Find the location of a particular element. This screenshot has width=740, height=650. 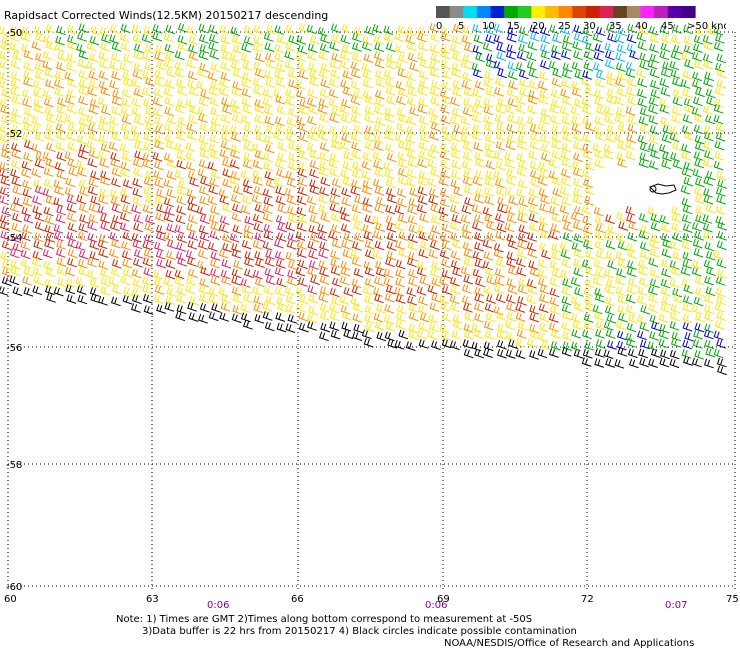

lon-label: 75 is located at coordinates (732, 599).